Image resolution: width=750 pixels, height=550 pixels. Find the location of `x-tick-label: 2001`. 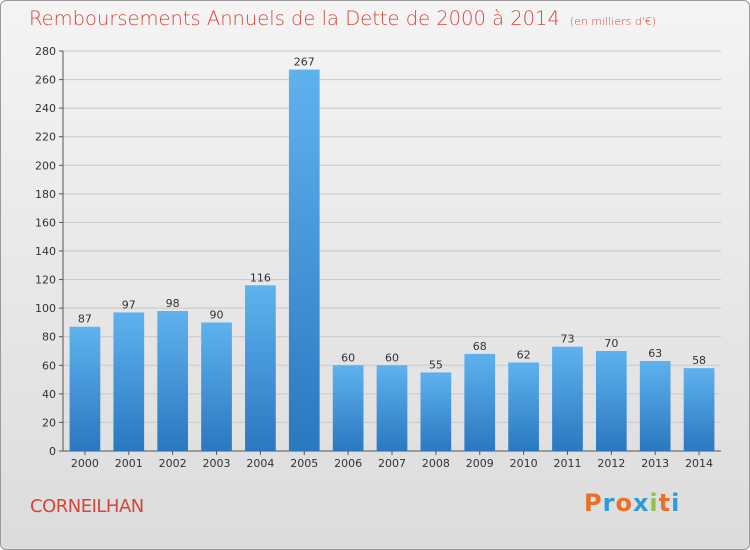

x-tick-label: 2001 is located at coordinates (129, 463).